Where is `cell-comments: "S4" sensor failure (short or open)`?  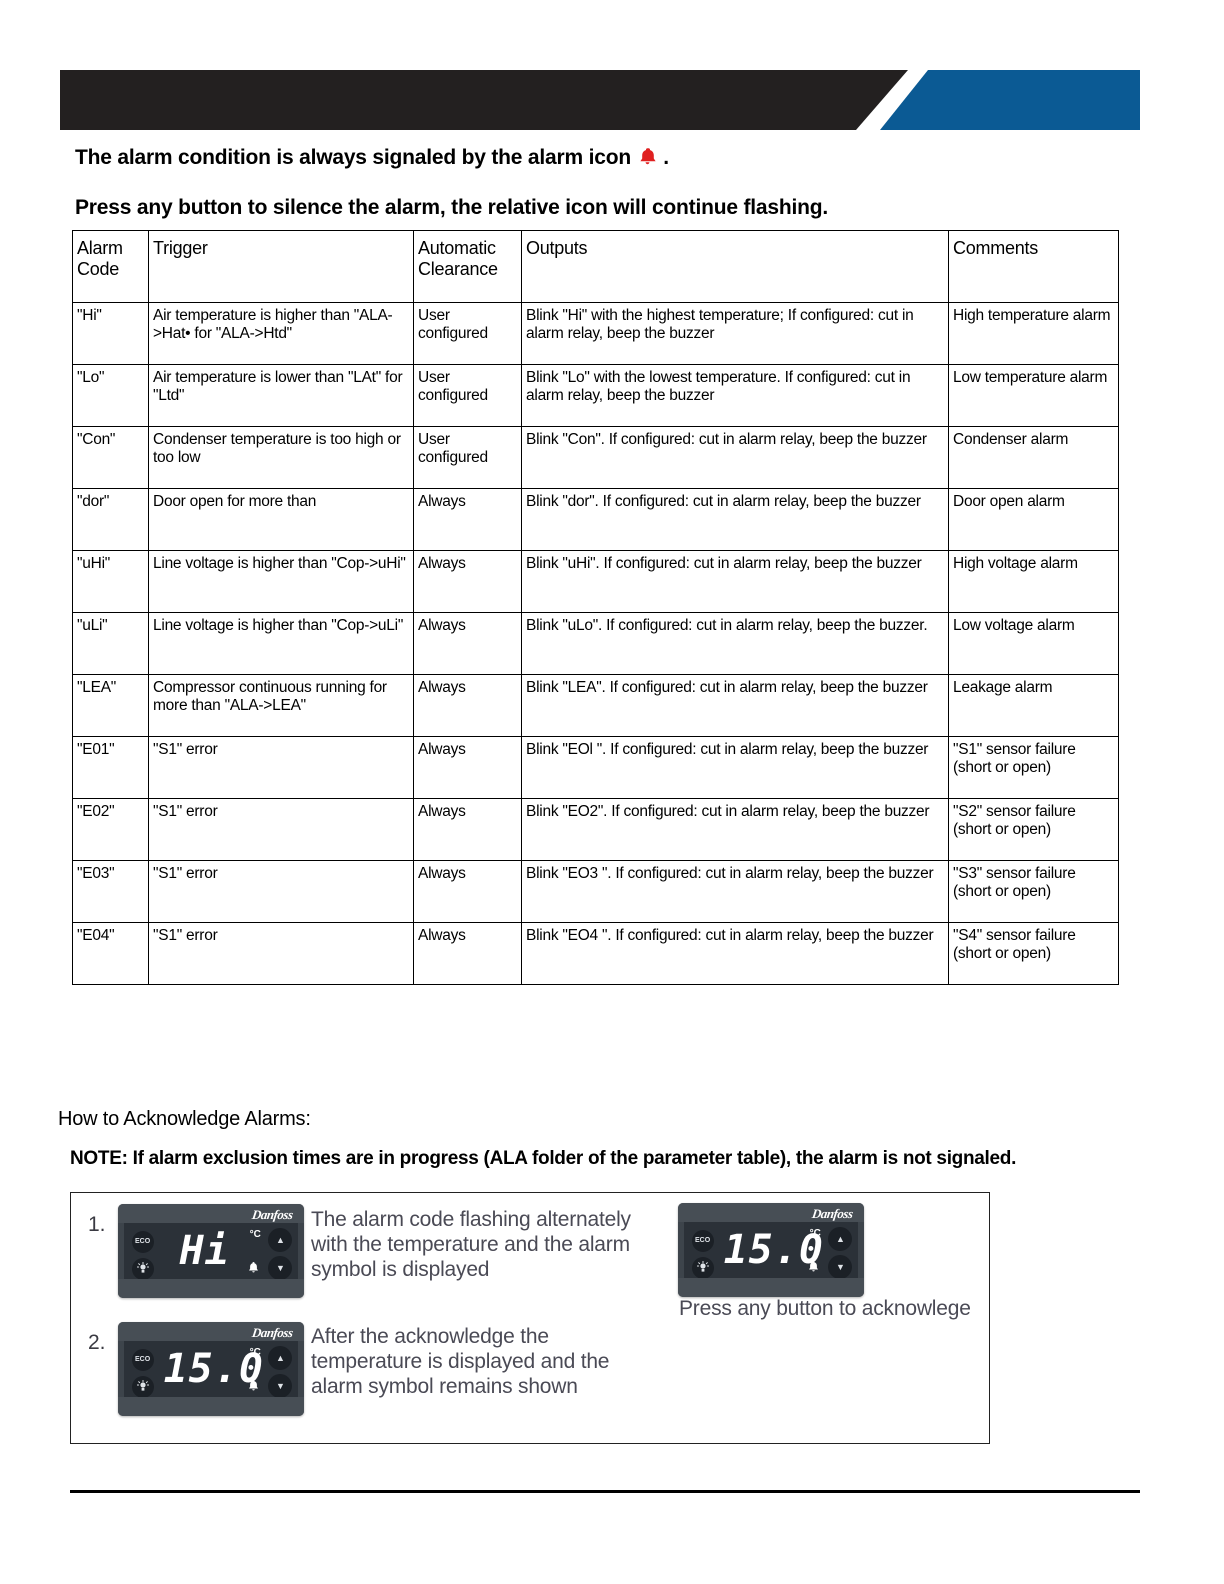
cell-comments: "S4" sensor failure (short or open) is located at coordinates (1033, 953).